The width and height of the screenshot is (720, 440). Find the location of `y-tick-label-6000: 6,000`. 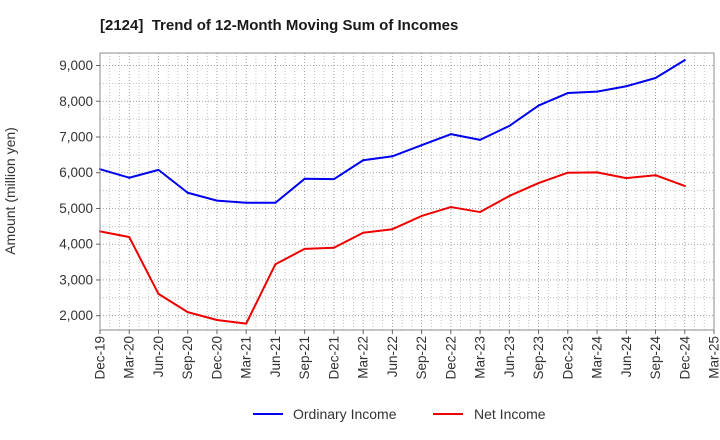

y-tick-label-6000: 6,000 is located at coordinates (76, 172).